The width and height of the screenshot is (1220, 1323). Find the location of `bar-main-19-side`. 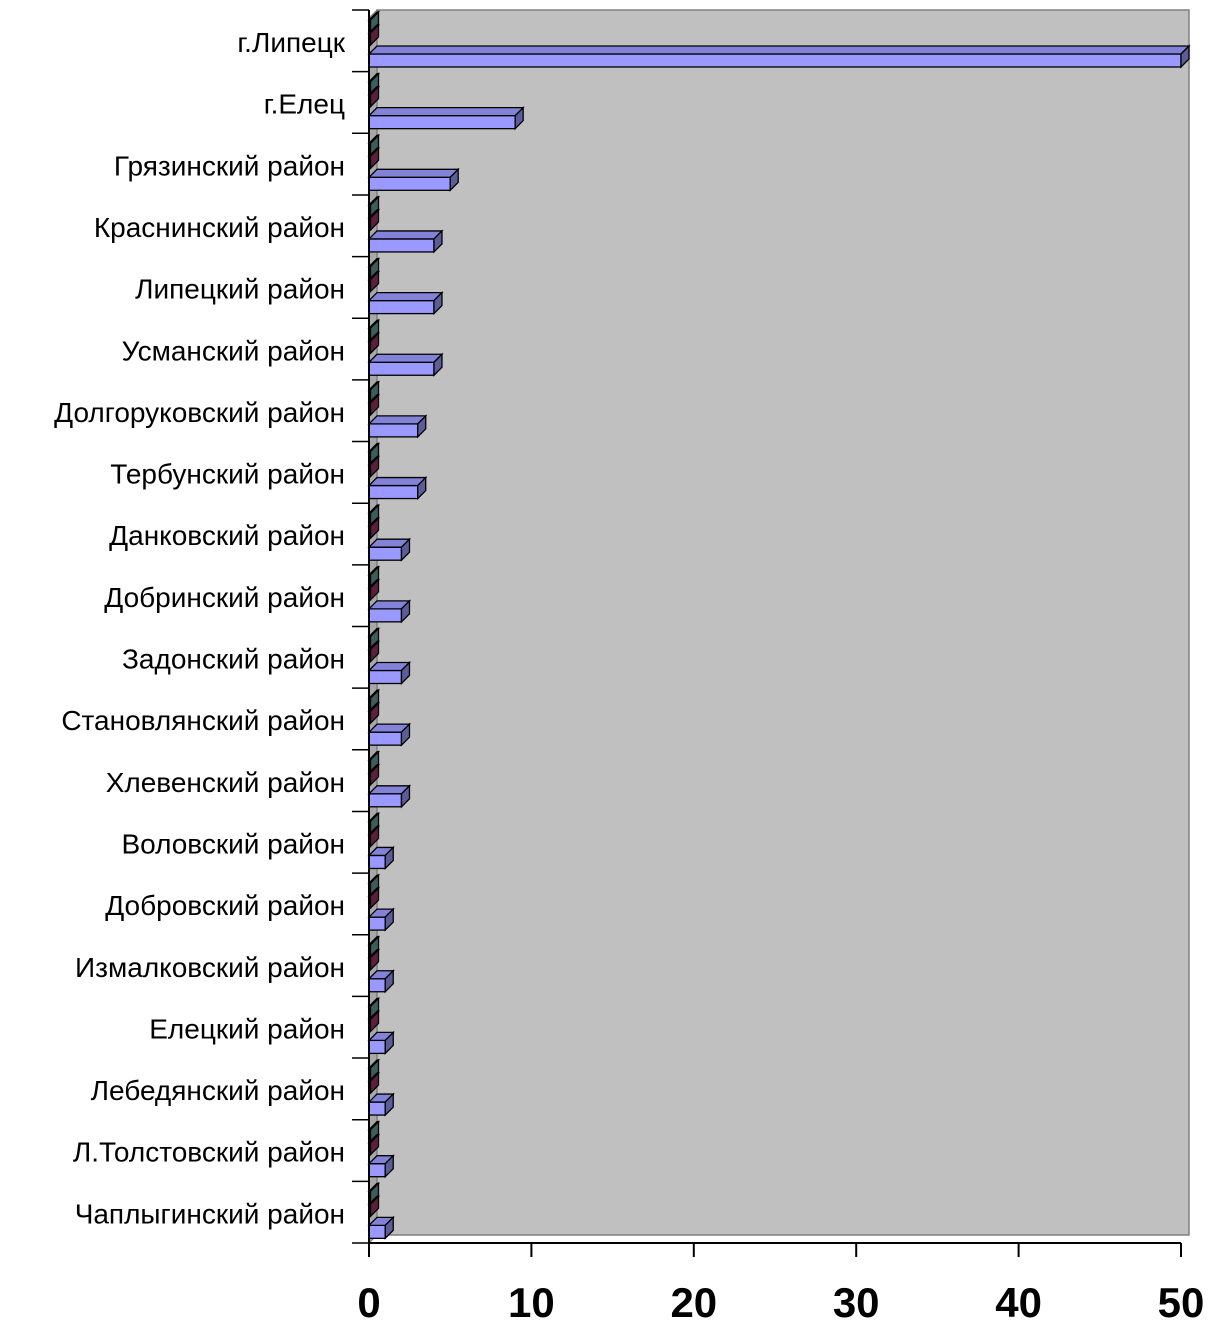

bar-main-19-side is located at coordinates (389, 1227).